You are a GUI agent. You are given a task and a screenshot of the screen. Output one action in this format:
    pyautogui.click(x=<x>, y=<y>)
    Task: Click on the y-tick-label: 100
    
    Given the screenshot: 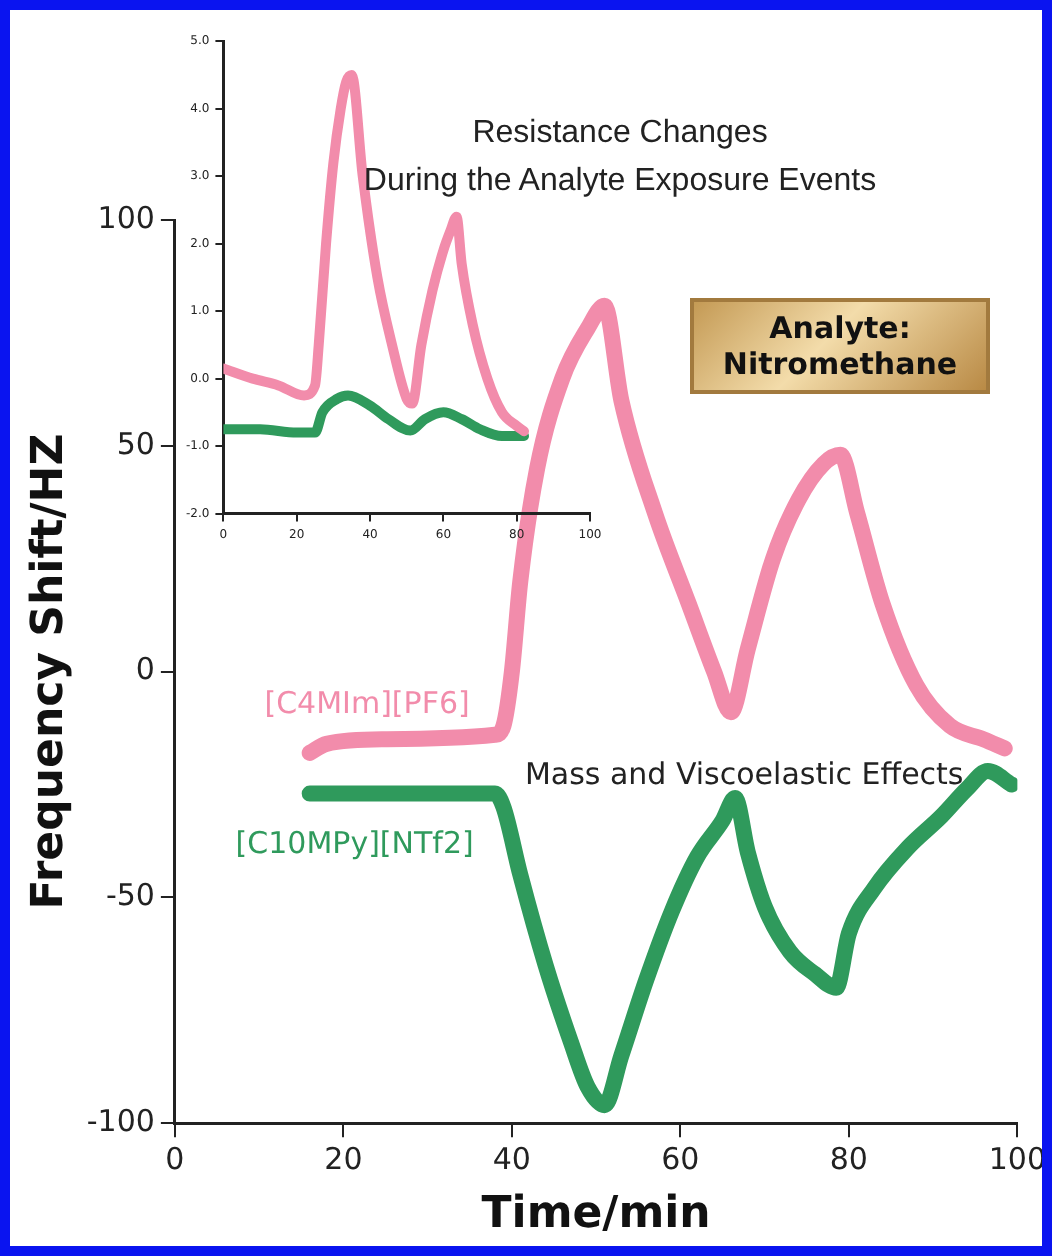 What is the action you would take?
    pyautogui.click(x=126, y=217)
    